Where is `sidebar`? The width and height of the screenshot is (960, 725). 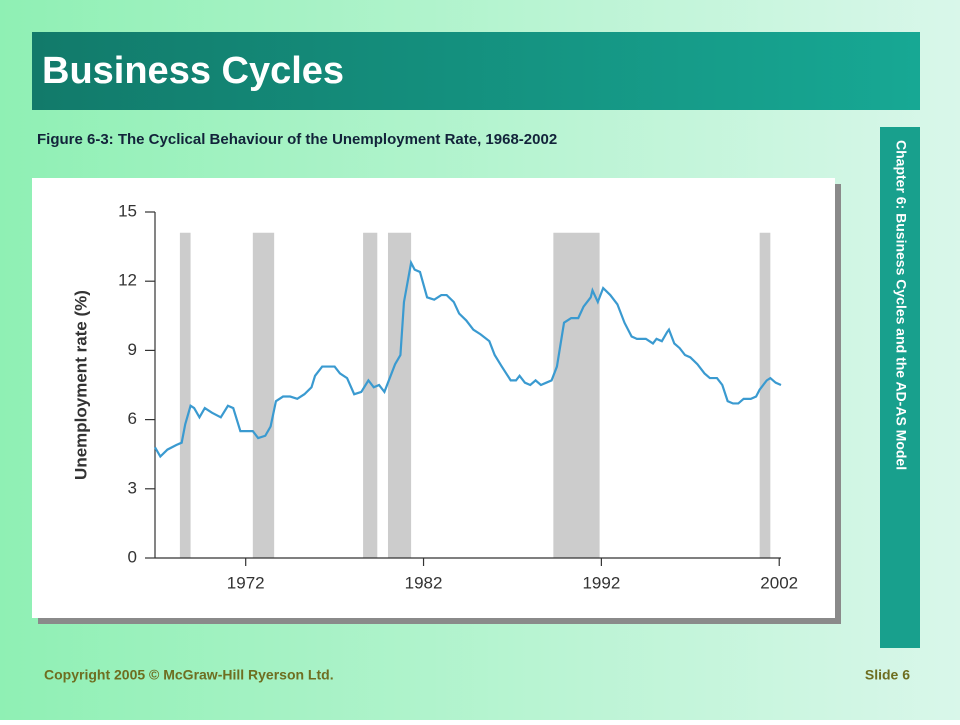
sidebar is located at coordinates (900, 387).